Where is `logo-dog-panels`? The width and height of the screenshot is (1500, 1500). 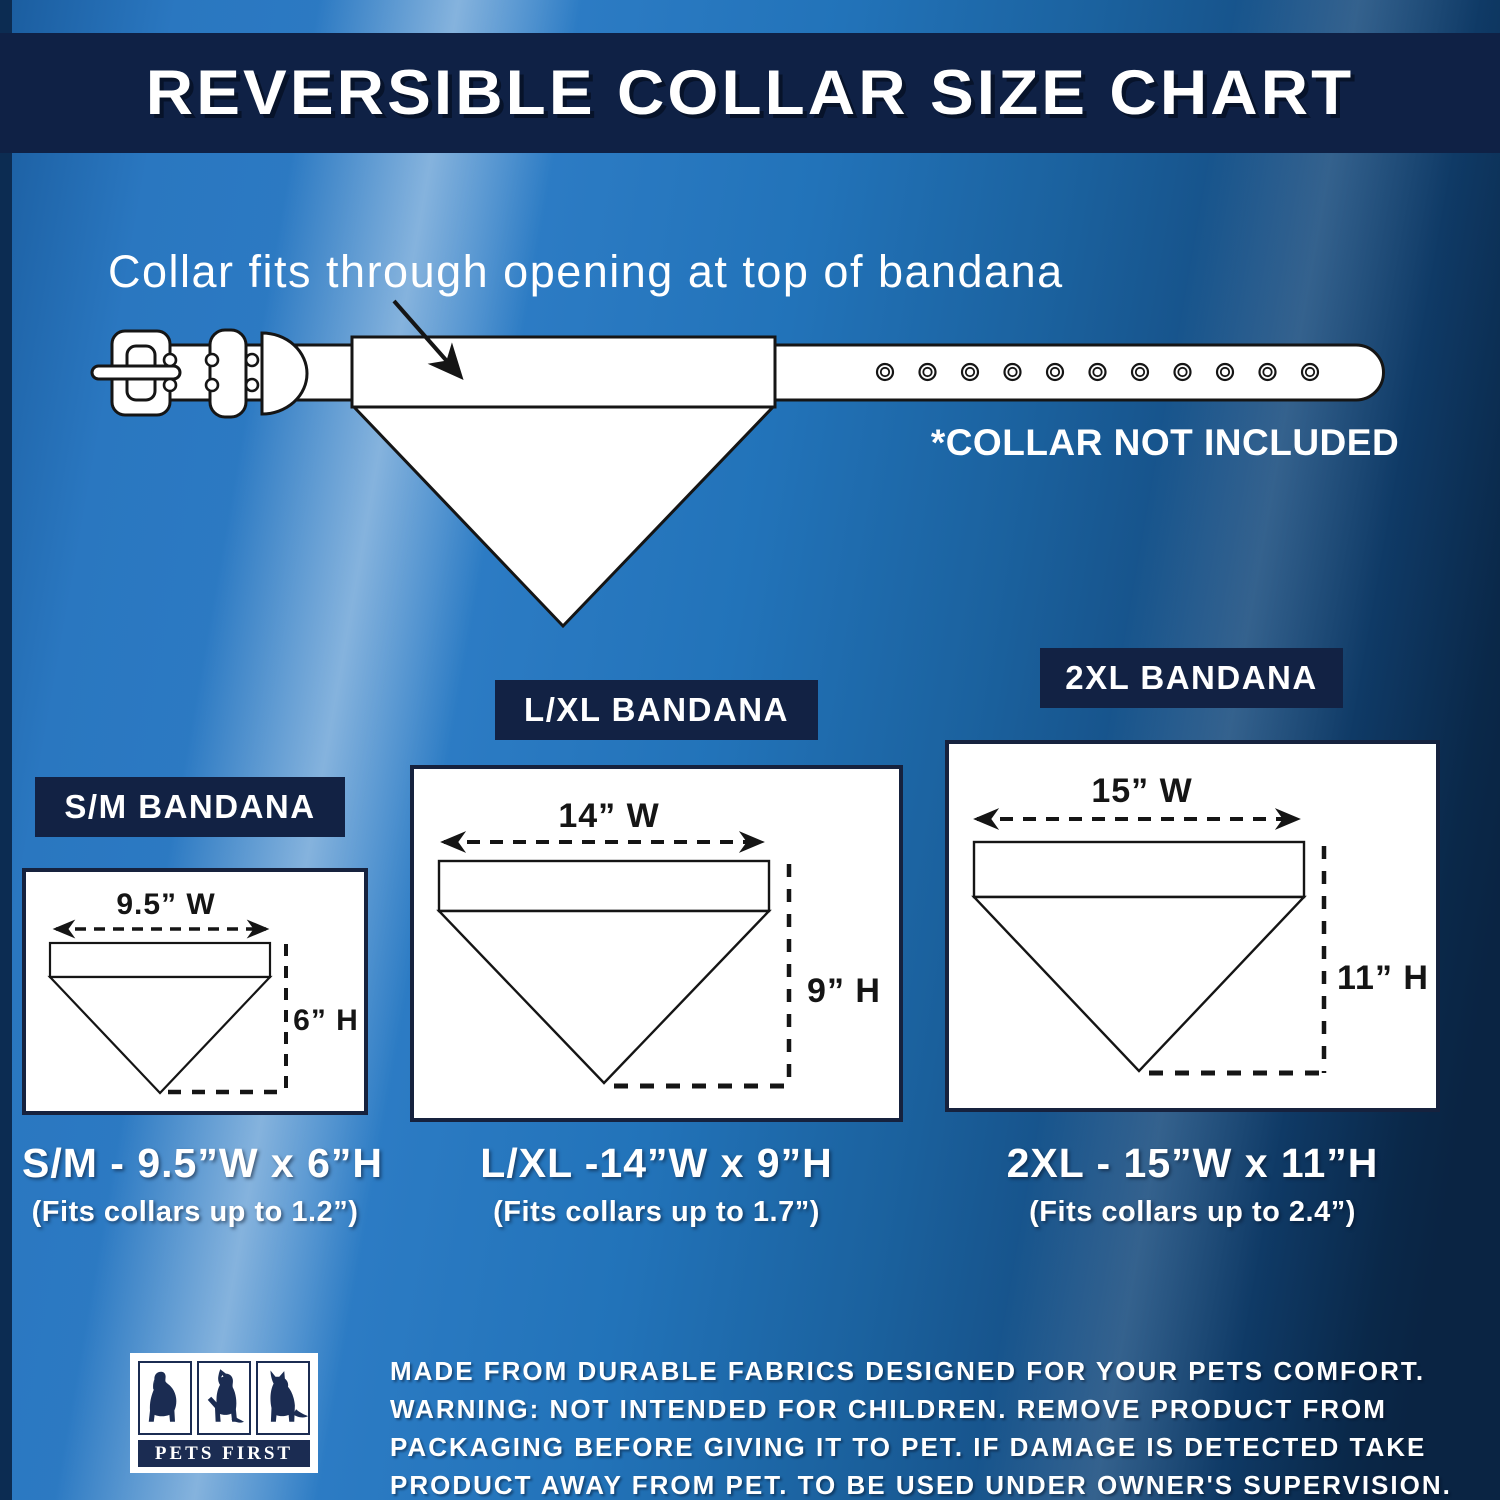
logo-dog-panels is located at coordinates (224, 1398).